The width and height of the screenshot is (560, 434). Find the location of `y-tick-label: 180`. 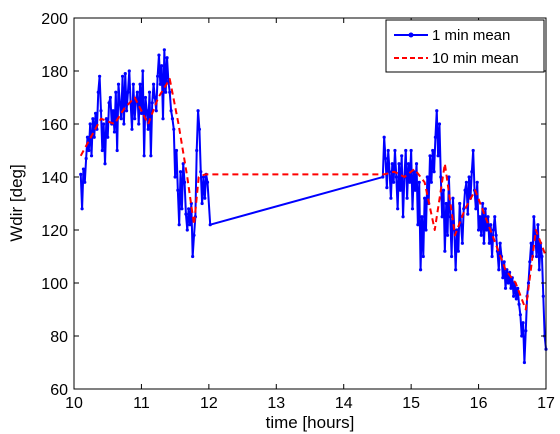

y-tick-label: 180 is located at coordinates (54, 72).